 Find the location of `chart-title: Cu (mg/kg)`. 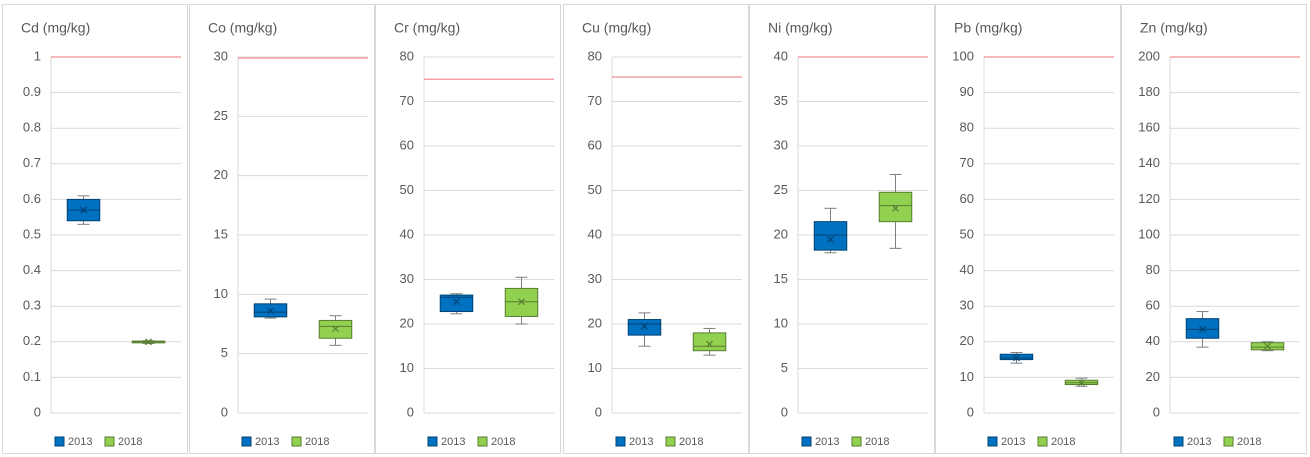

chart-title: Cu (mg/kg) is located at coordinates (616, 28).